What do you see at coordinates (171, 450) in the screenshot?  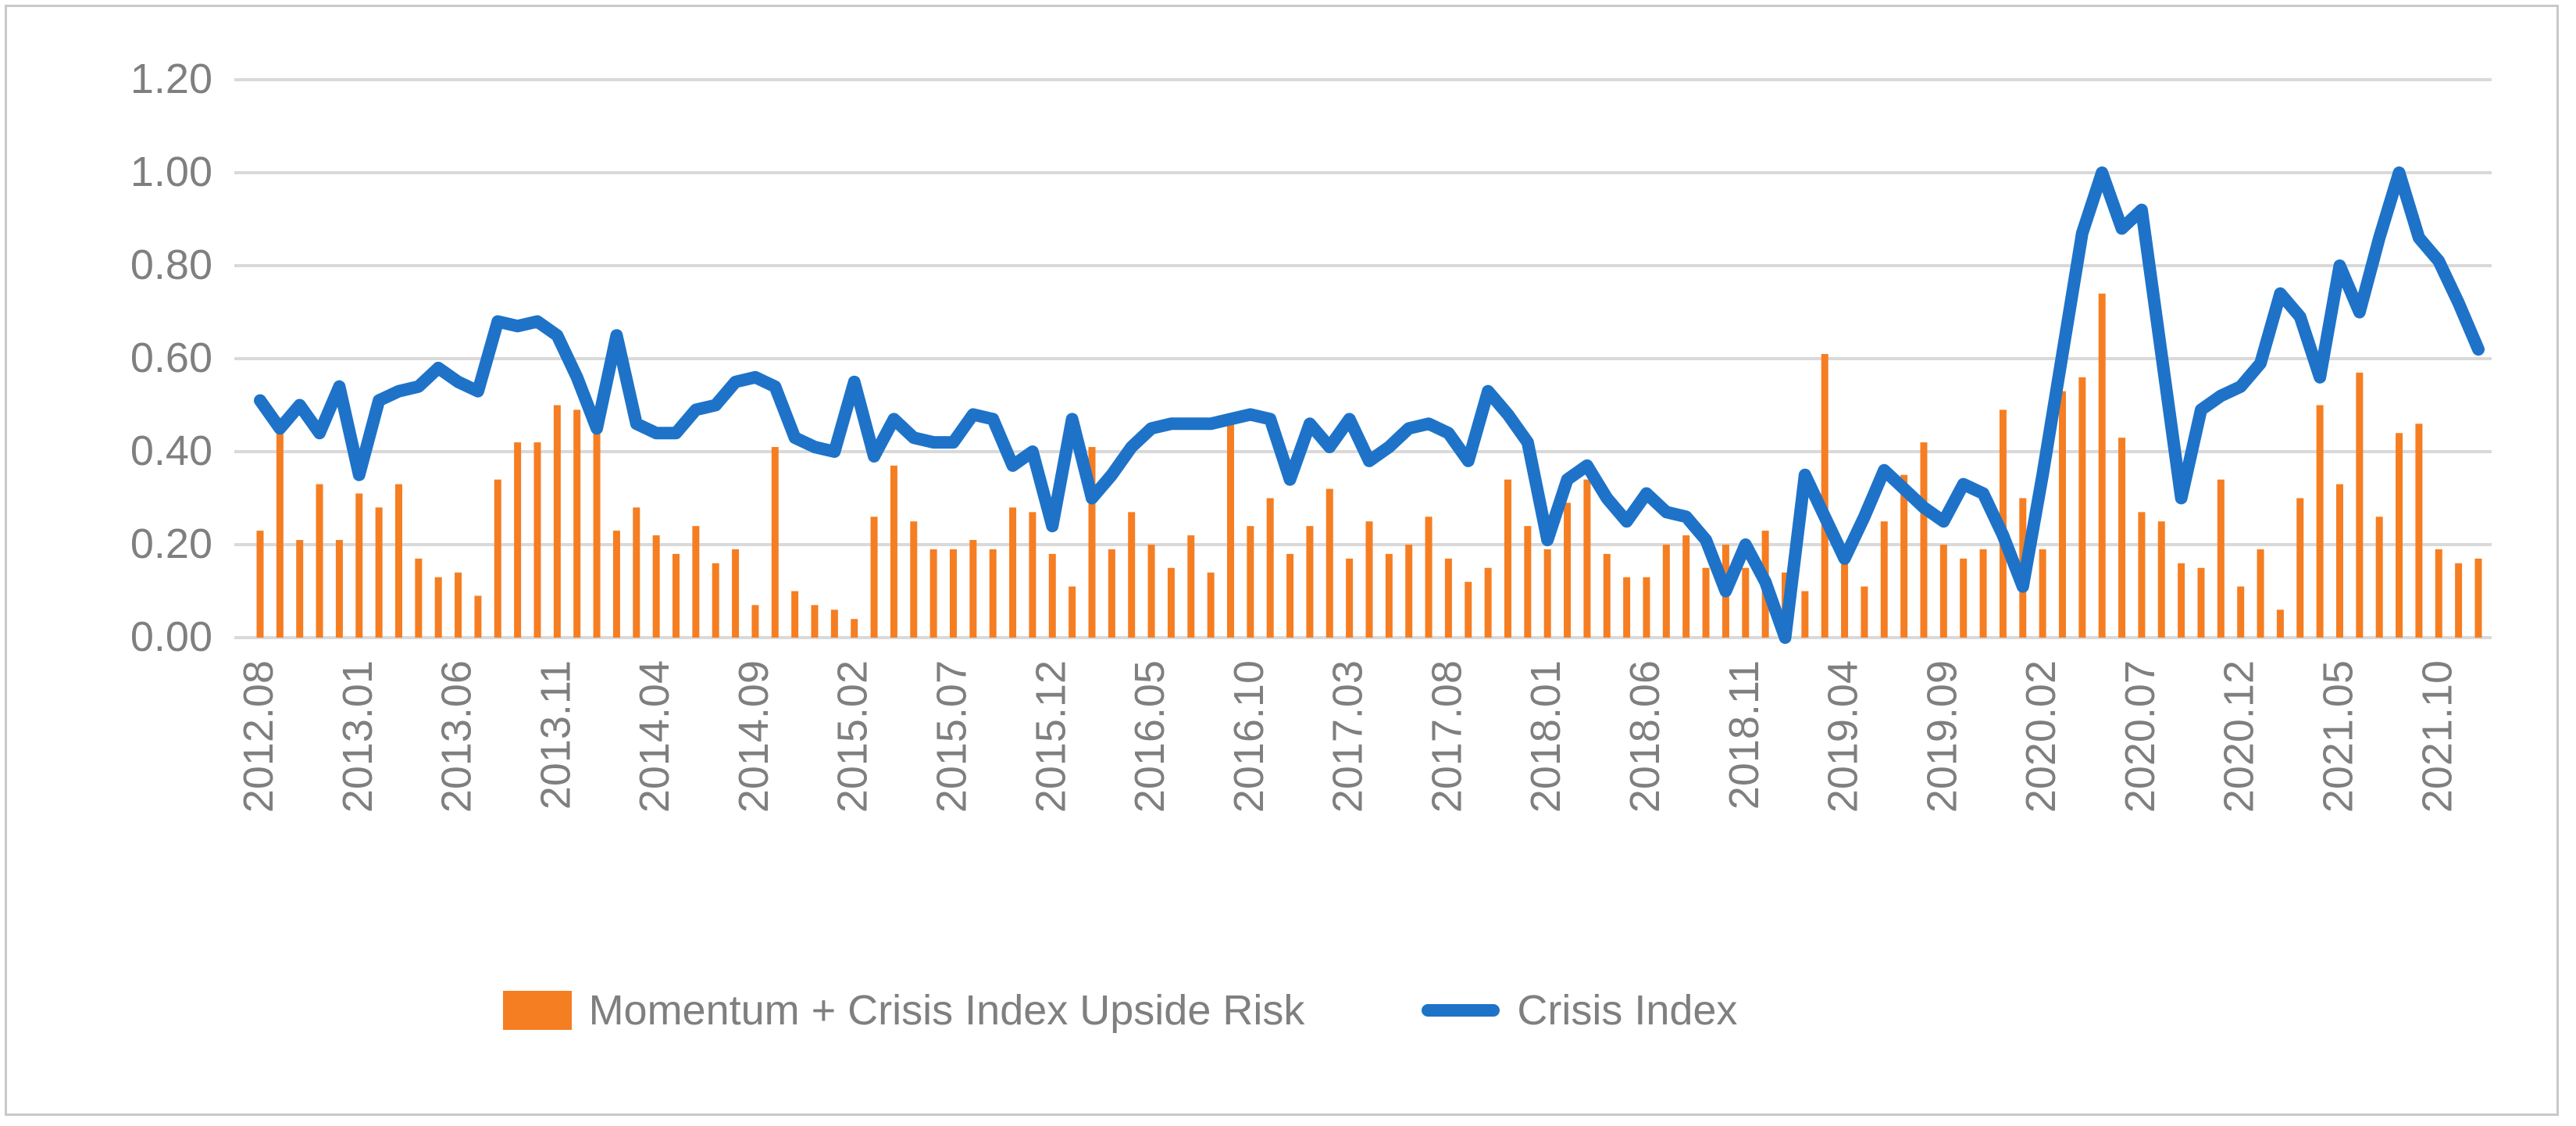 I see `y-axis-tick-label: 0.40` at bounding box center [171, 450].